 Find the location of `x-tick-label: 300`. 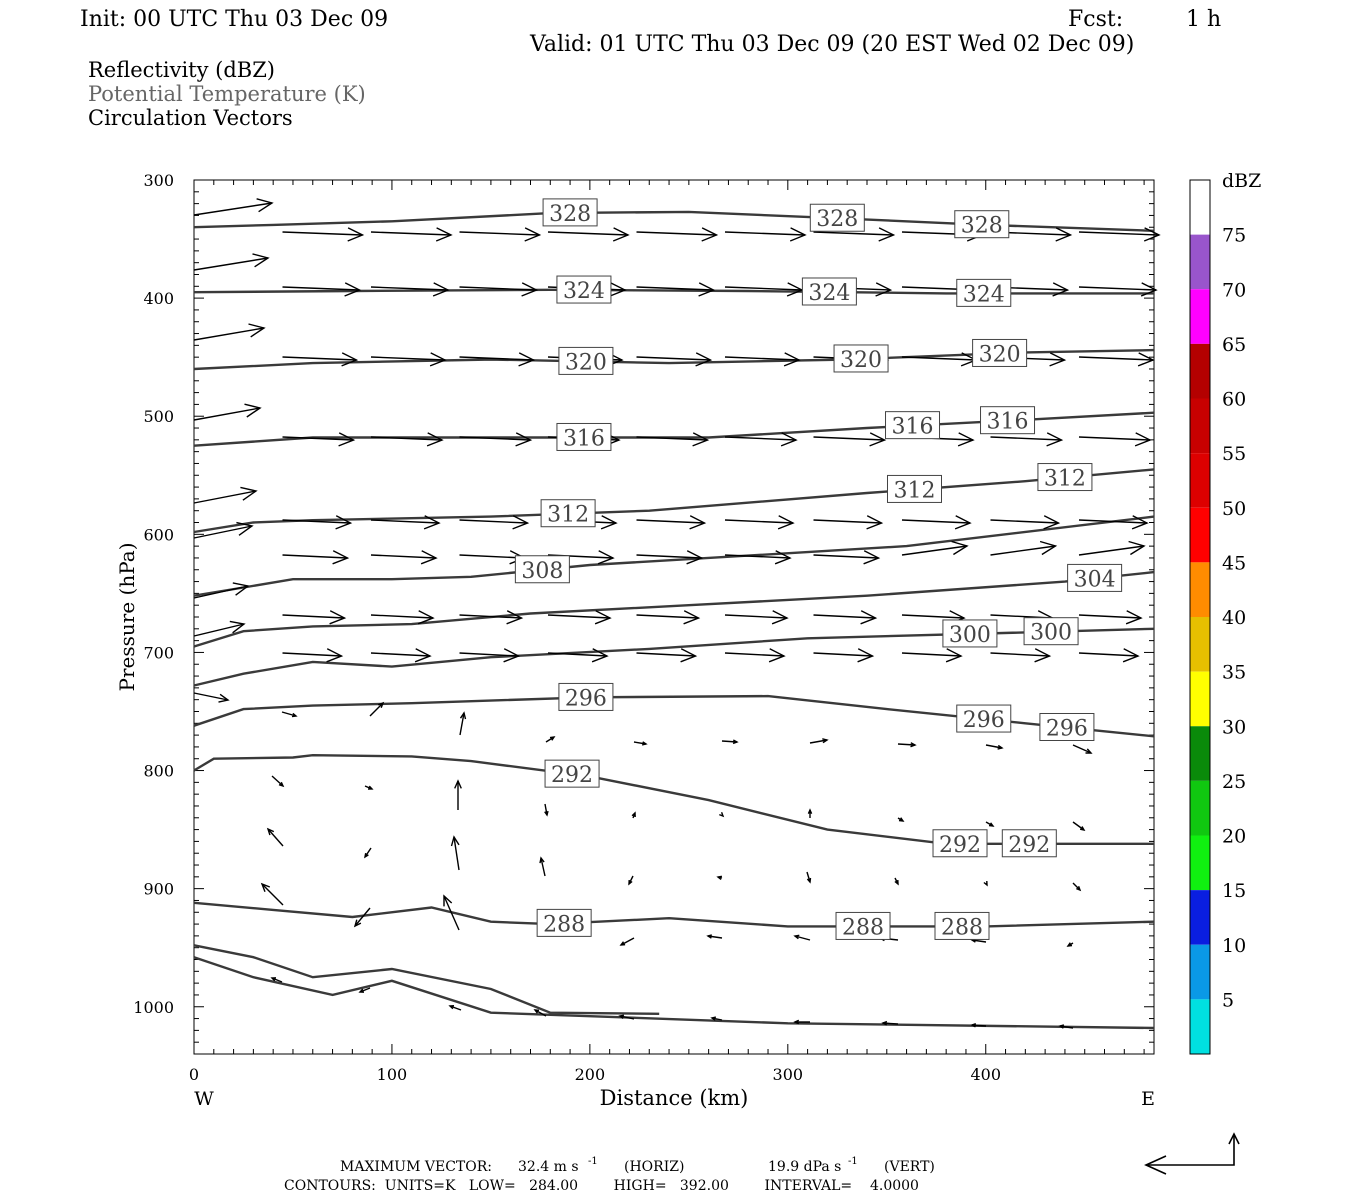

x-tick-label: 300 is located at coordinates (788, 1074).